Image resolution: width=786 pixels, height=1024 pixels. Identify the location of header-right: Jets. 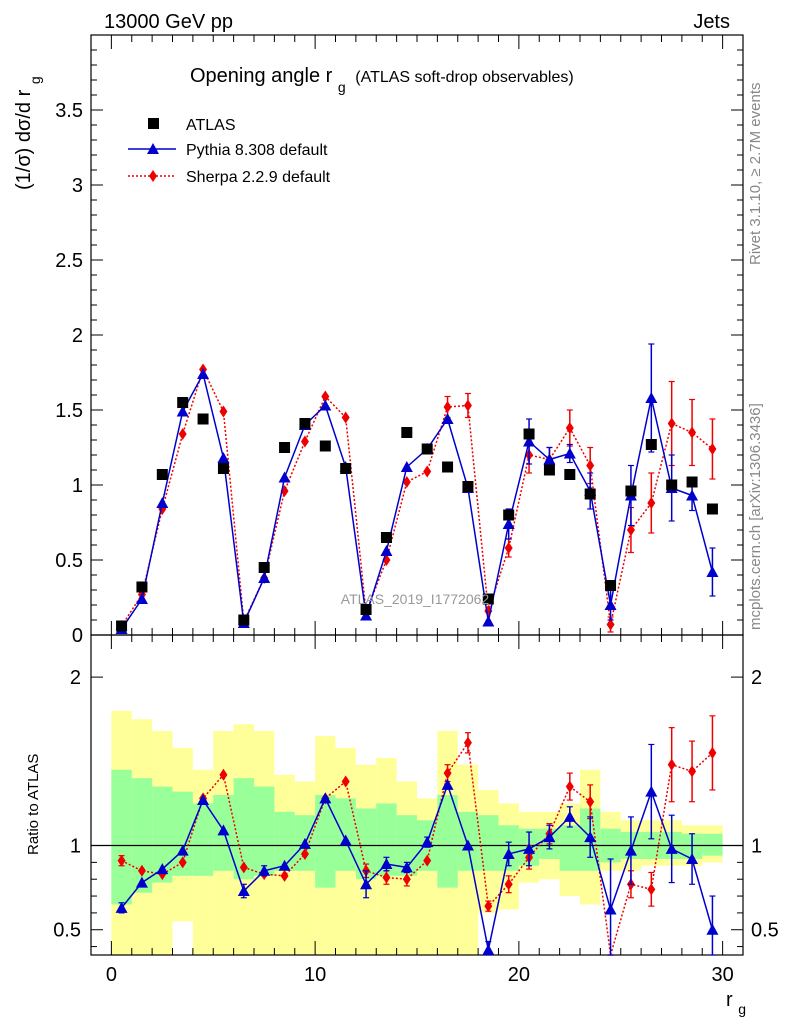
(711, 22).